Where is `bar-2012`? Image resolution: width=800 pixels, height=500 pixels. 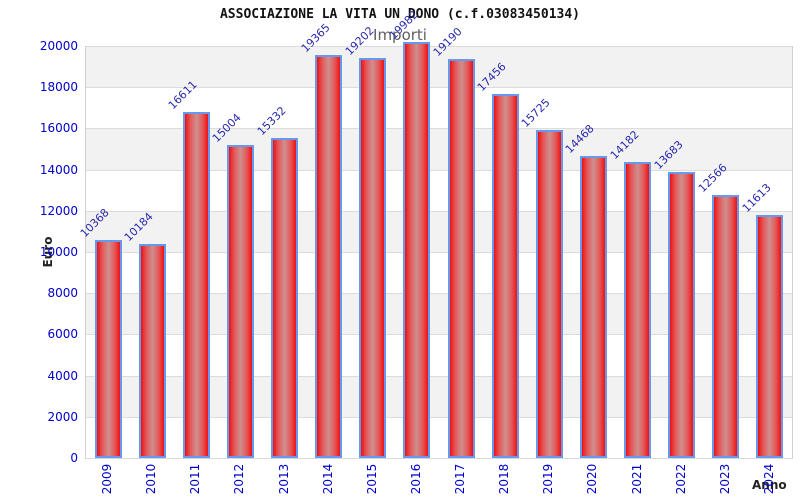 bar-2012 is located at coordinates (240, 301).